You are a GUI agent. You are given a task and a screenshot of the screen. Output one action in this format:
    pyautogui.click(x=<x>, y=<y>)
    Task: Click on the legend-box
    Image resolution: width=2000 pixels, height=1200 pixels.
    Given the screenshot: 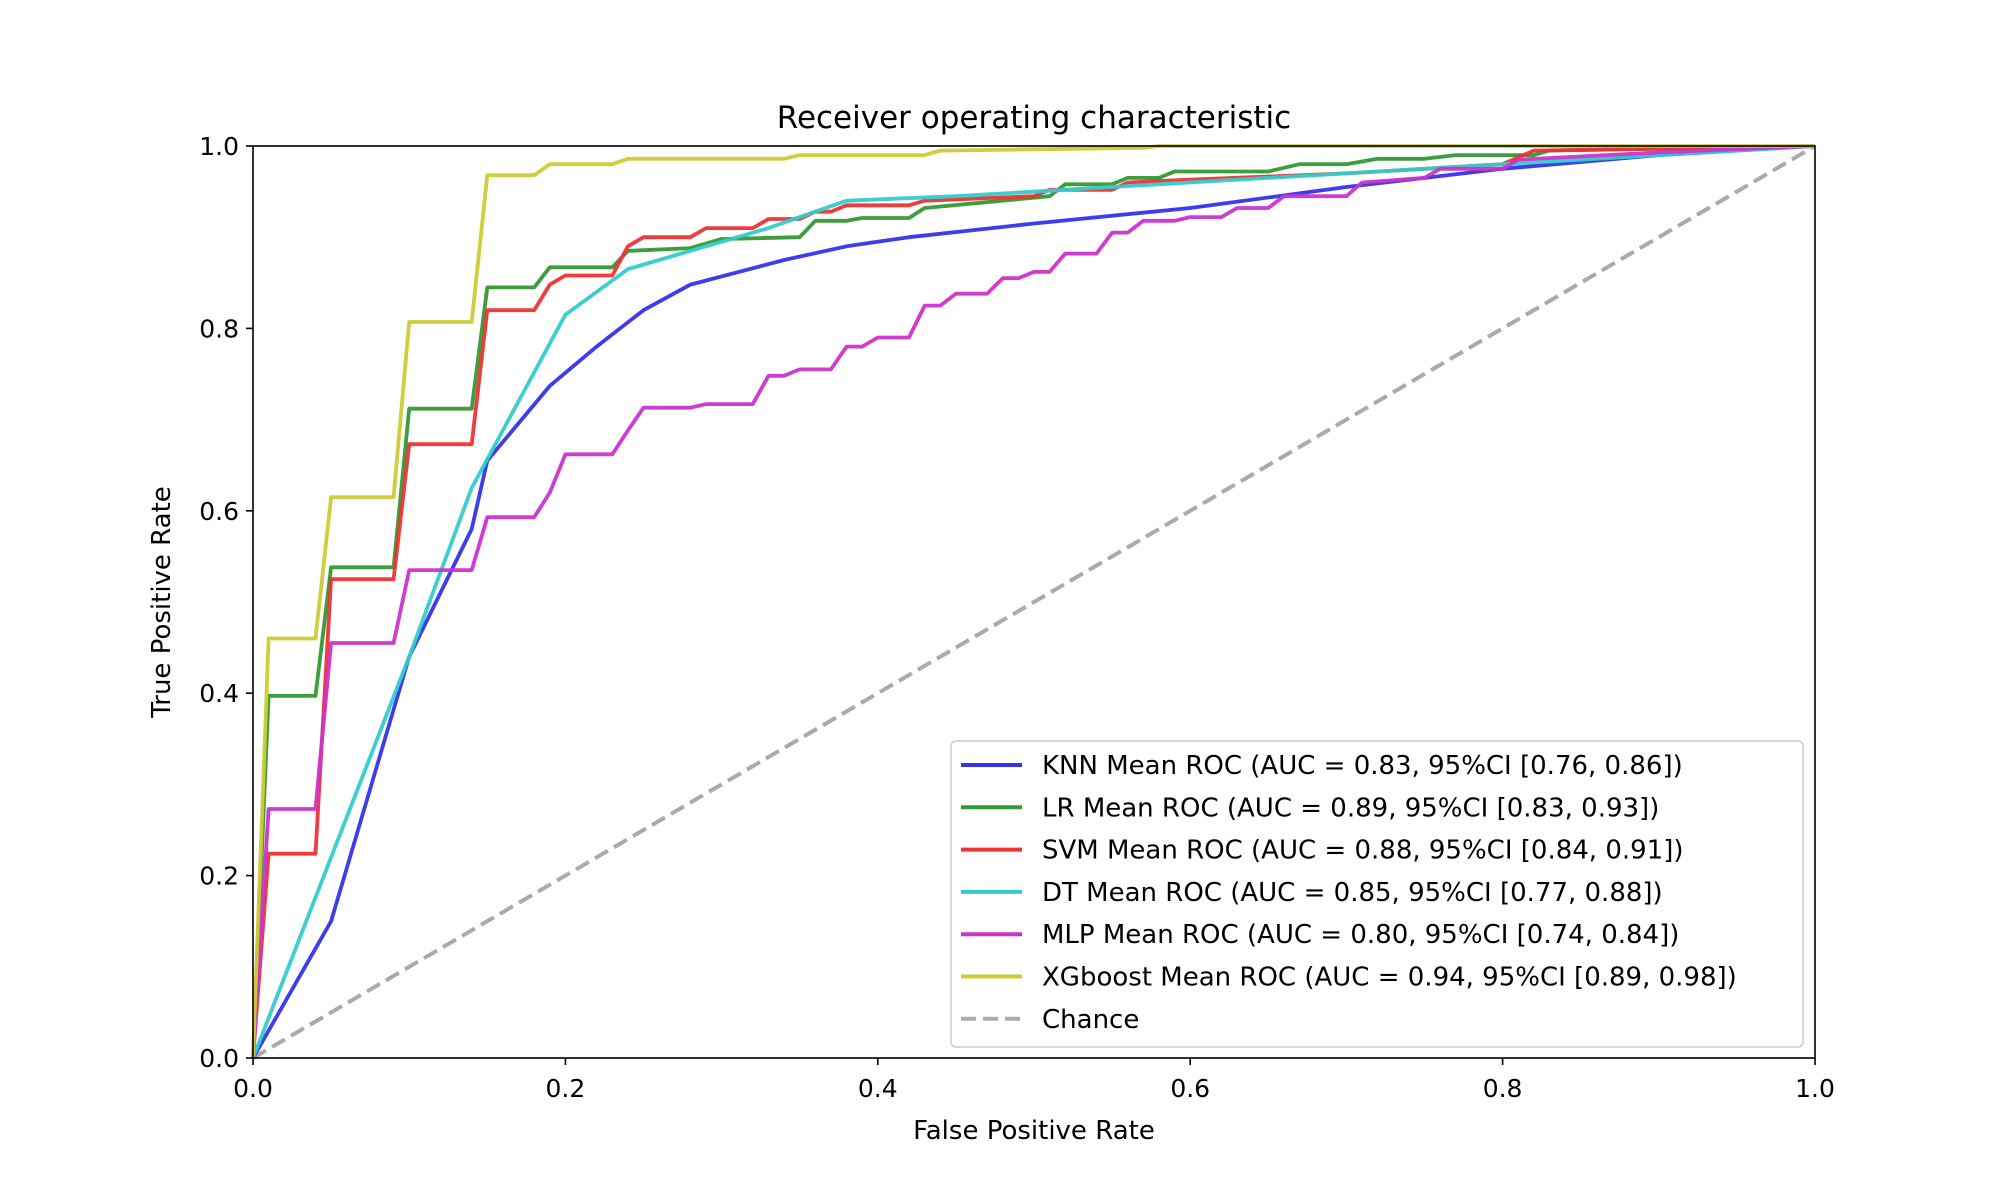 What is the action you would take?
    pyautogui.click(x=1377, y=894)
    